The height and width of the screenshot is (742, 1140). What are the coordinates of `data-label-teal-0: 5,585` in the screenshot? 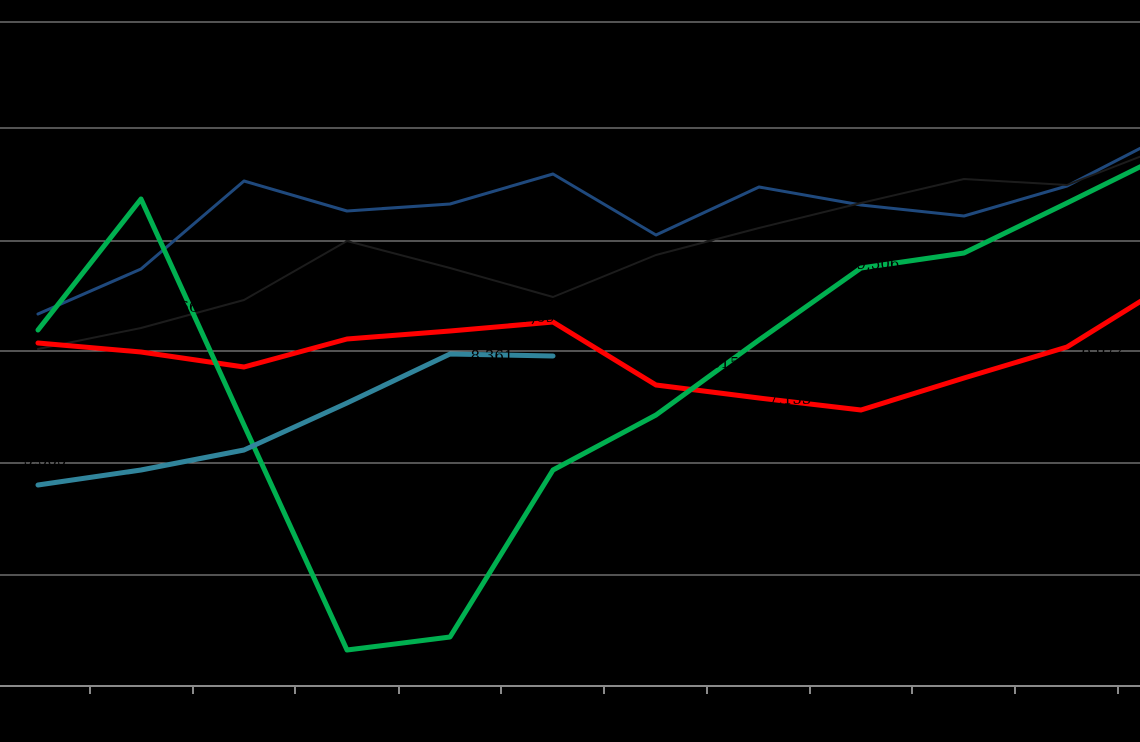 It's located at (45, 460).